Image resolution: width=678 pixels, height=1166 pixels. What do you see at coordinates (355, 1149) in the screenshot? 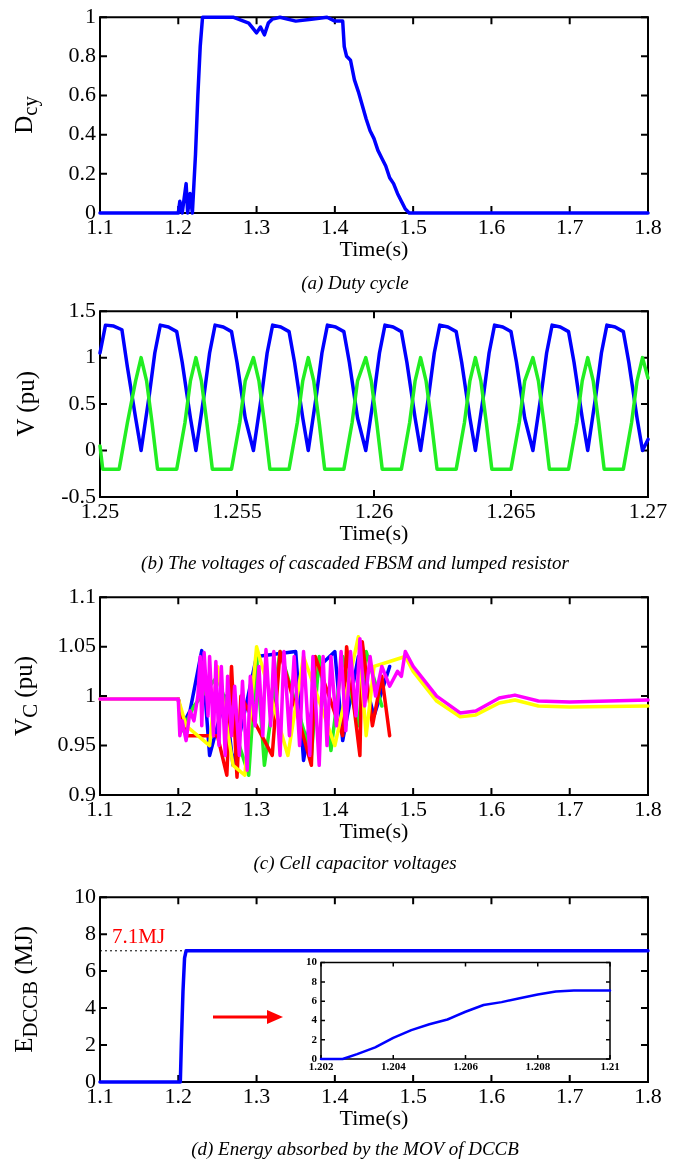
I see `text: (d) Energy absorbed by the MOV of DCCB` at bounding box center [355, 1149].